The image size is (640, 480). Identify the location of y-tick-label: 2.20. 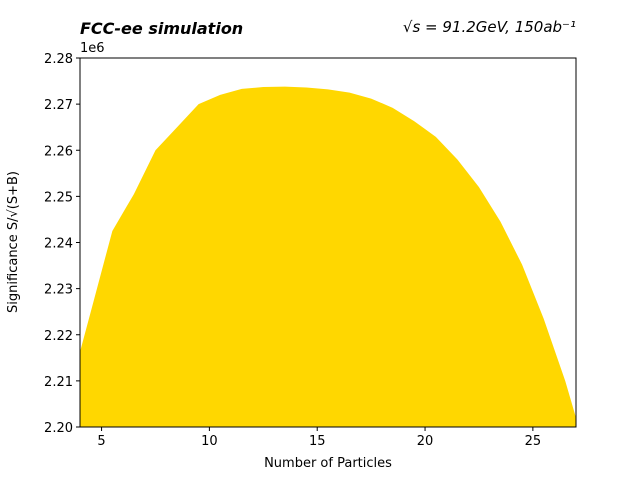
(58, 428).